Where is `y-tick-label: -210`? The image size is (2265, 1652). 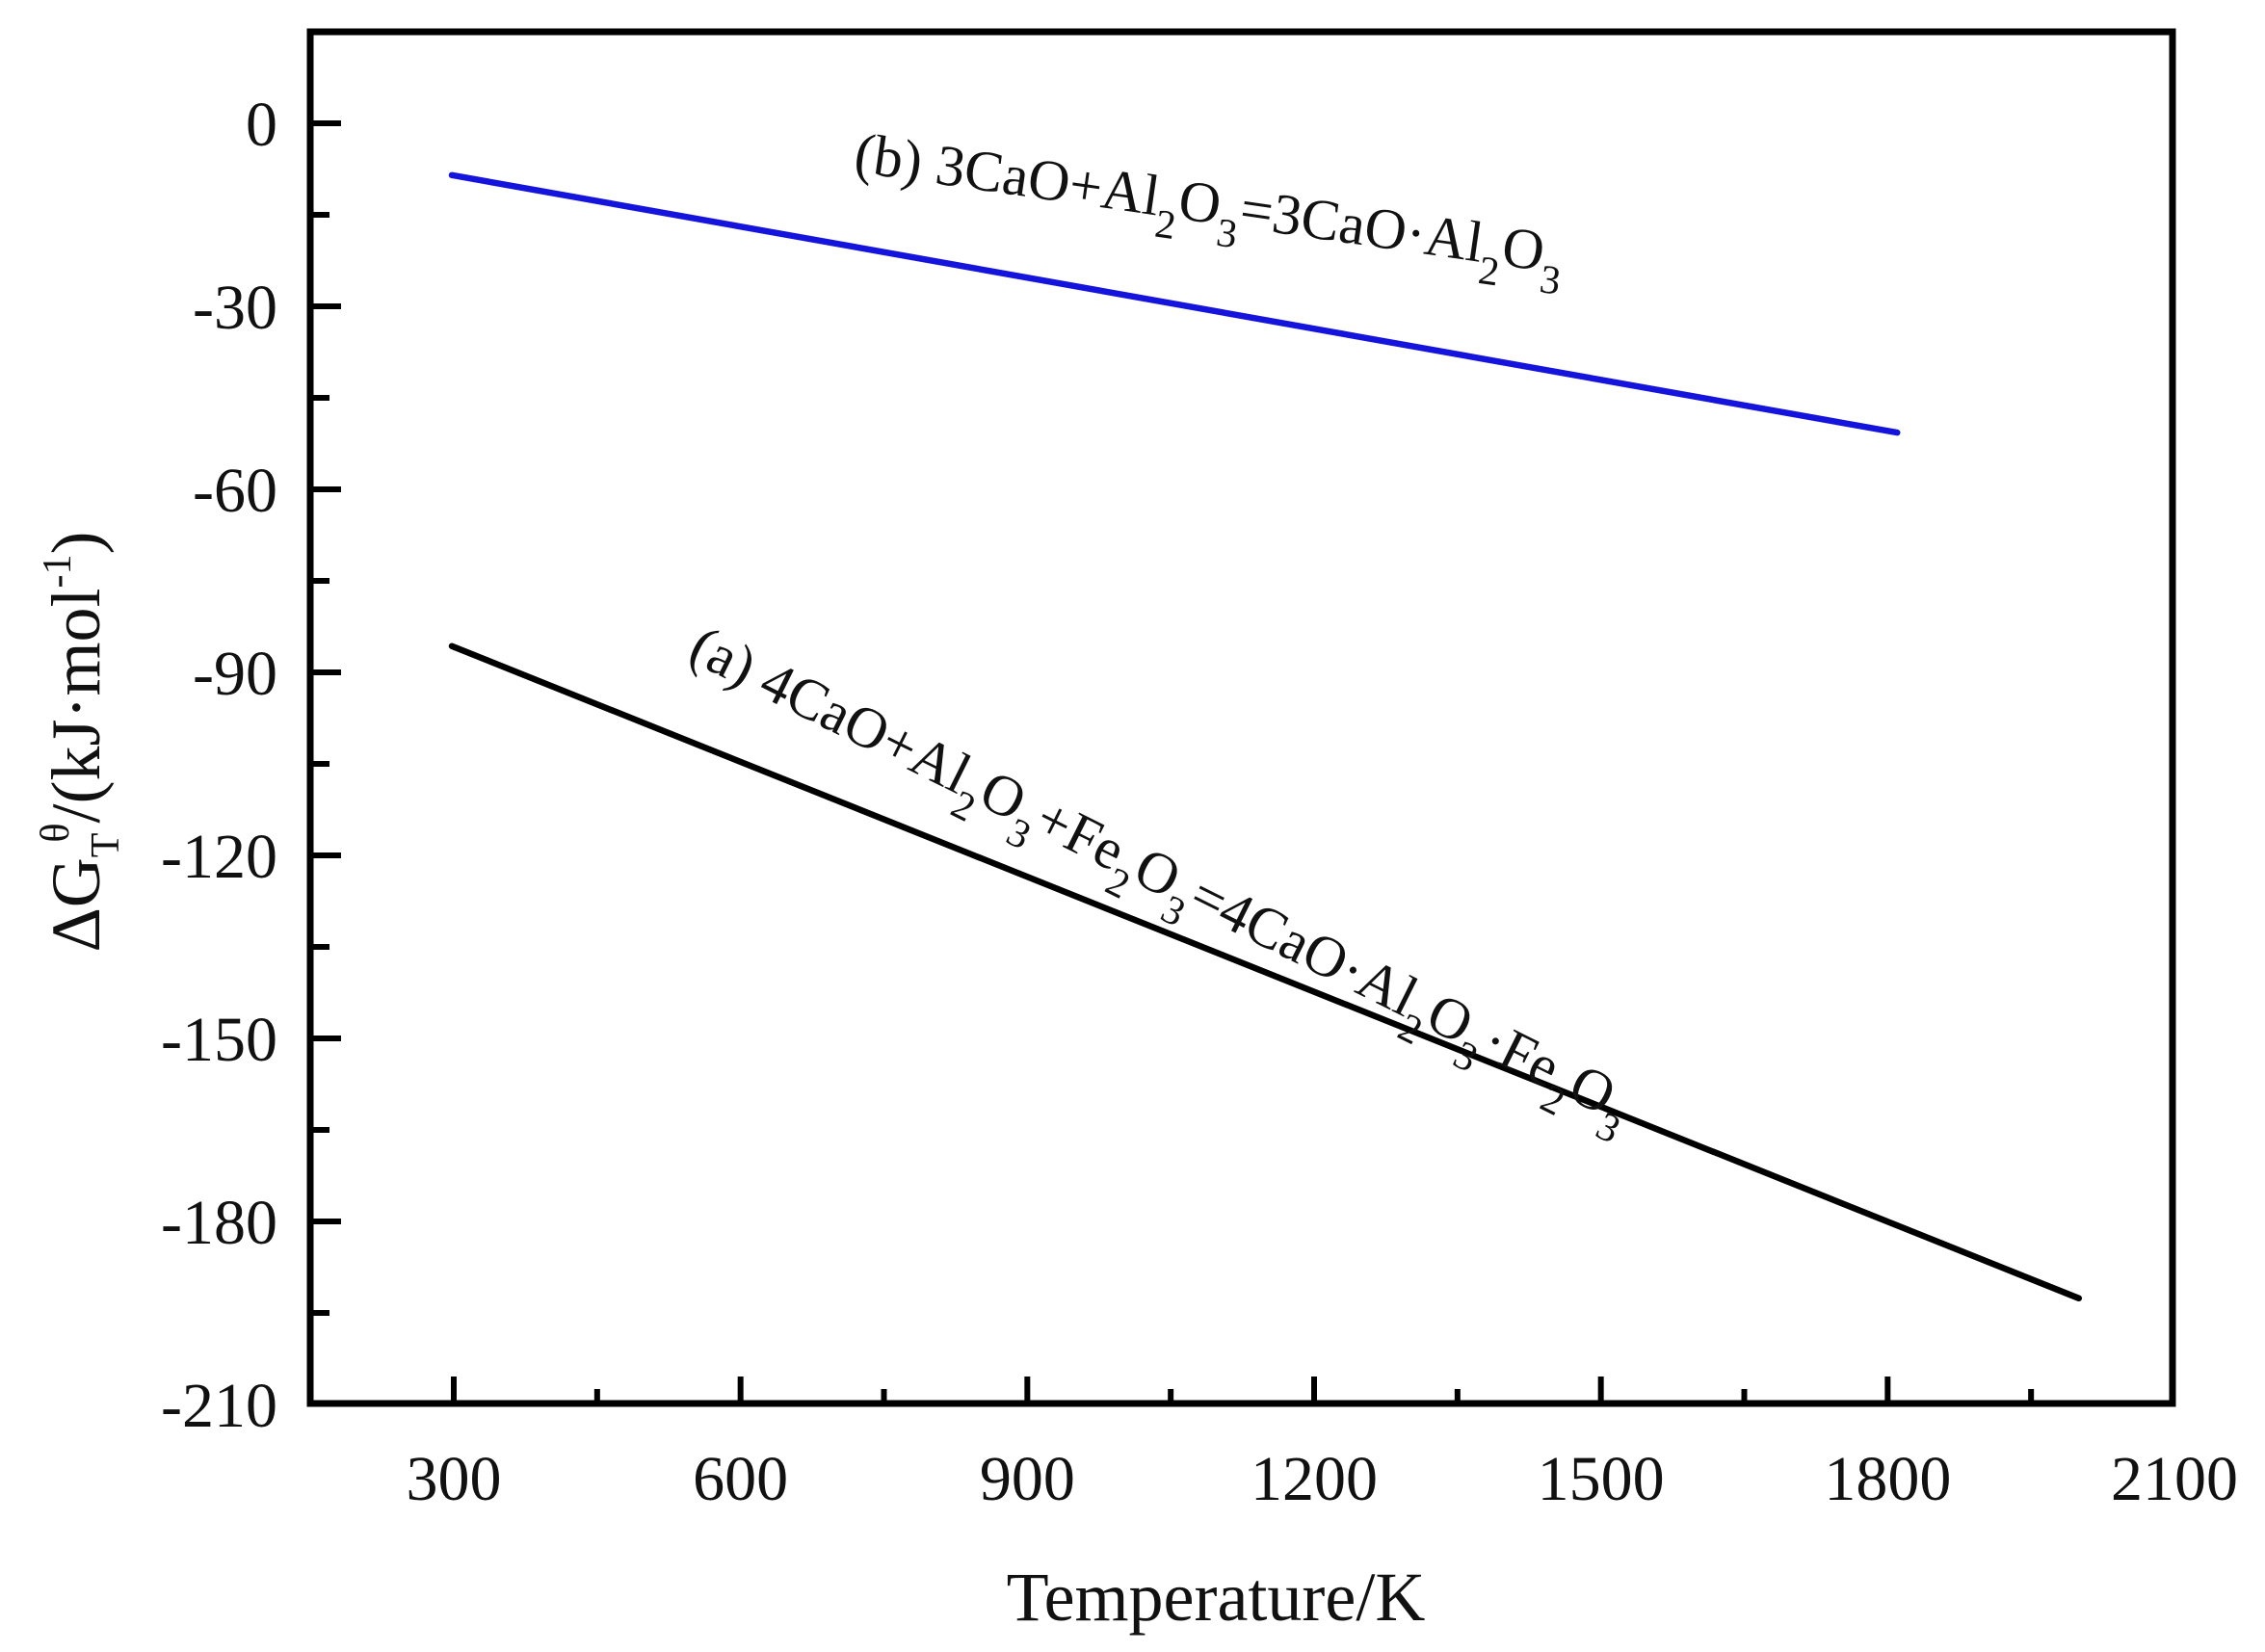
y-tick-label: -210 is located at coordinates (219, 1406).